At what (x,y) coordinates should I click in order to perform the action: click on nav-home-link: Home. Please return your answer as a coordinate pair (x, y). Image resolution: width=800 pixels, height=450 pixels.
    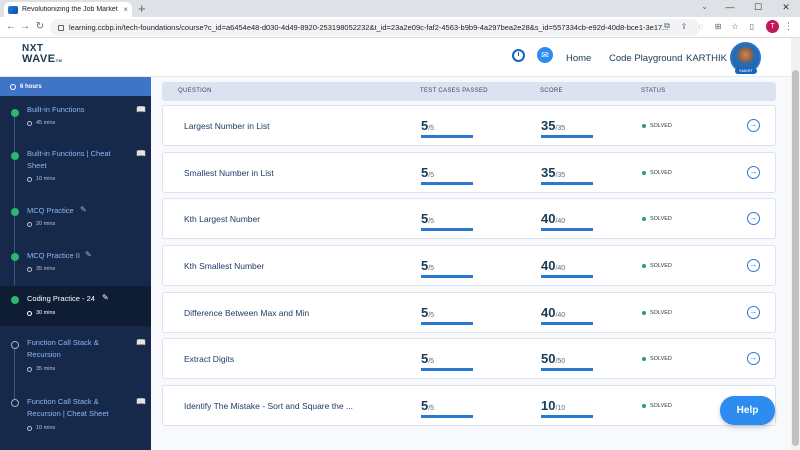
    Looking at the image, I should click on (579, 58).